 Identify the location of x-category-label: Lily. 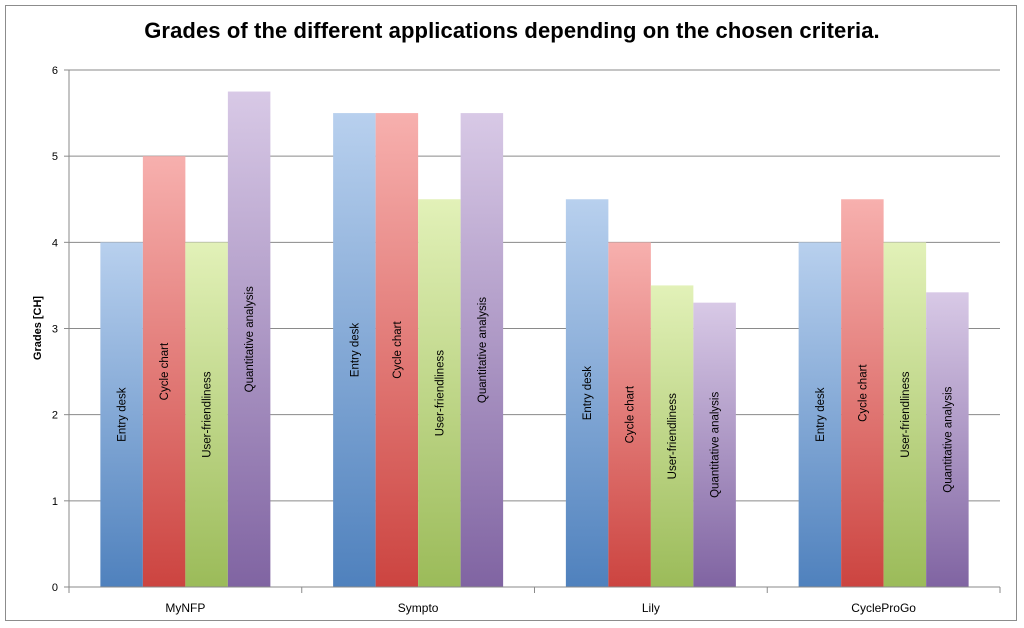
(651, 608).